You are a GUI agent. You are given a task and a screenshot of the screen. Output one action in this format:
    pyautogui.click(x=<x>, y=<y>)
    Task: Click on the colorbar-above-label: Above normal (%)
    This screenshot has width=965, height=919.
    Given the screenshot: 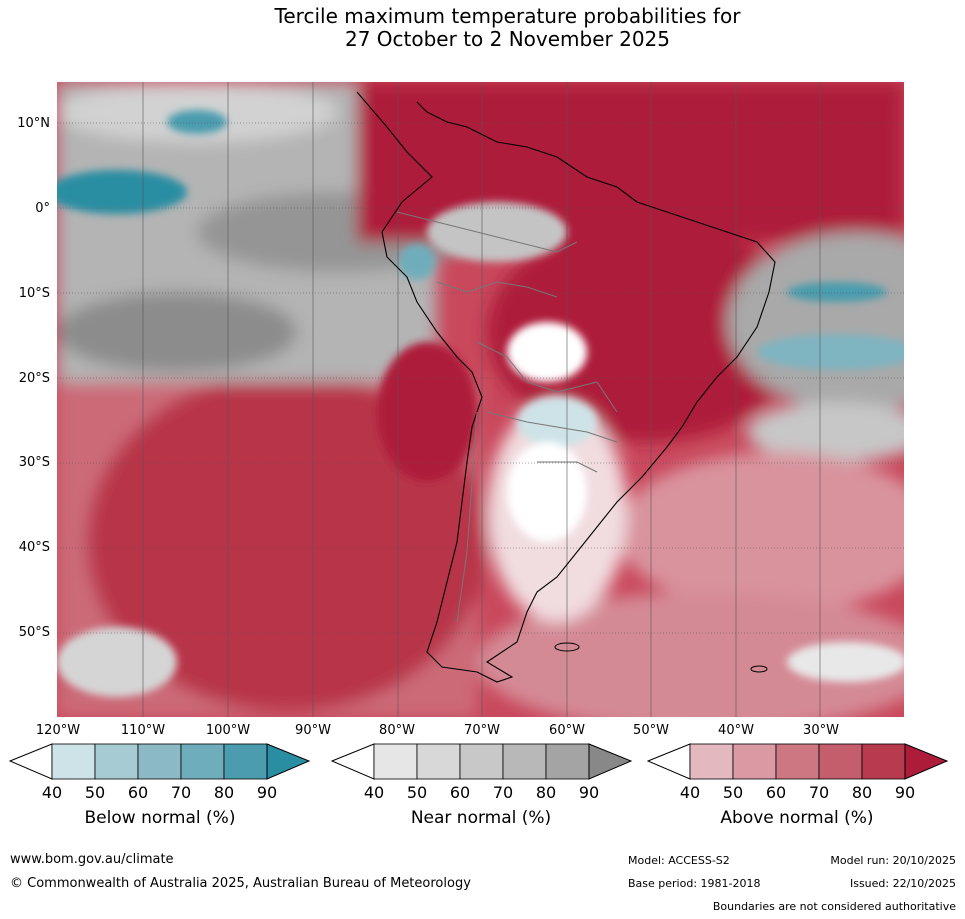 What is the action you would take?
    pyautogui.click(x=797, y=818)
    